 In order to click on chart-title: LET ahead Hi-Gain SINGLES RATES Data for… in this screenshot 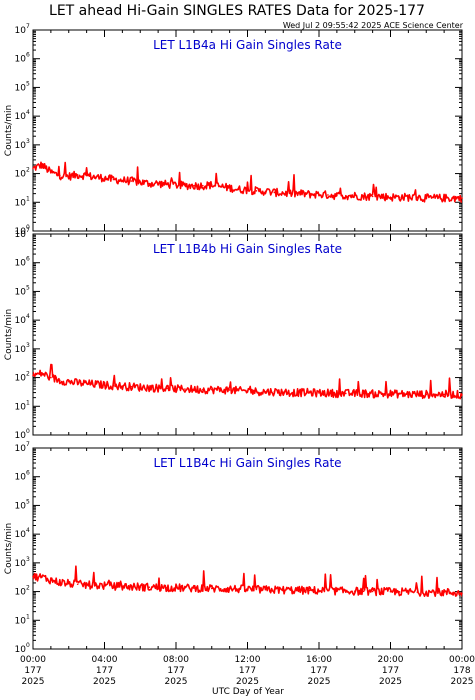, I will do `click(237, 11)`.